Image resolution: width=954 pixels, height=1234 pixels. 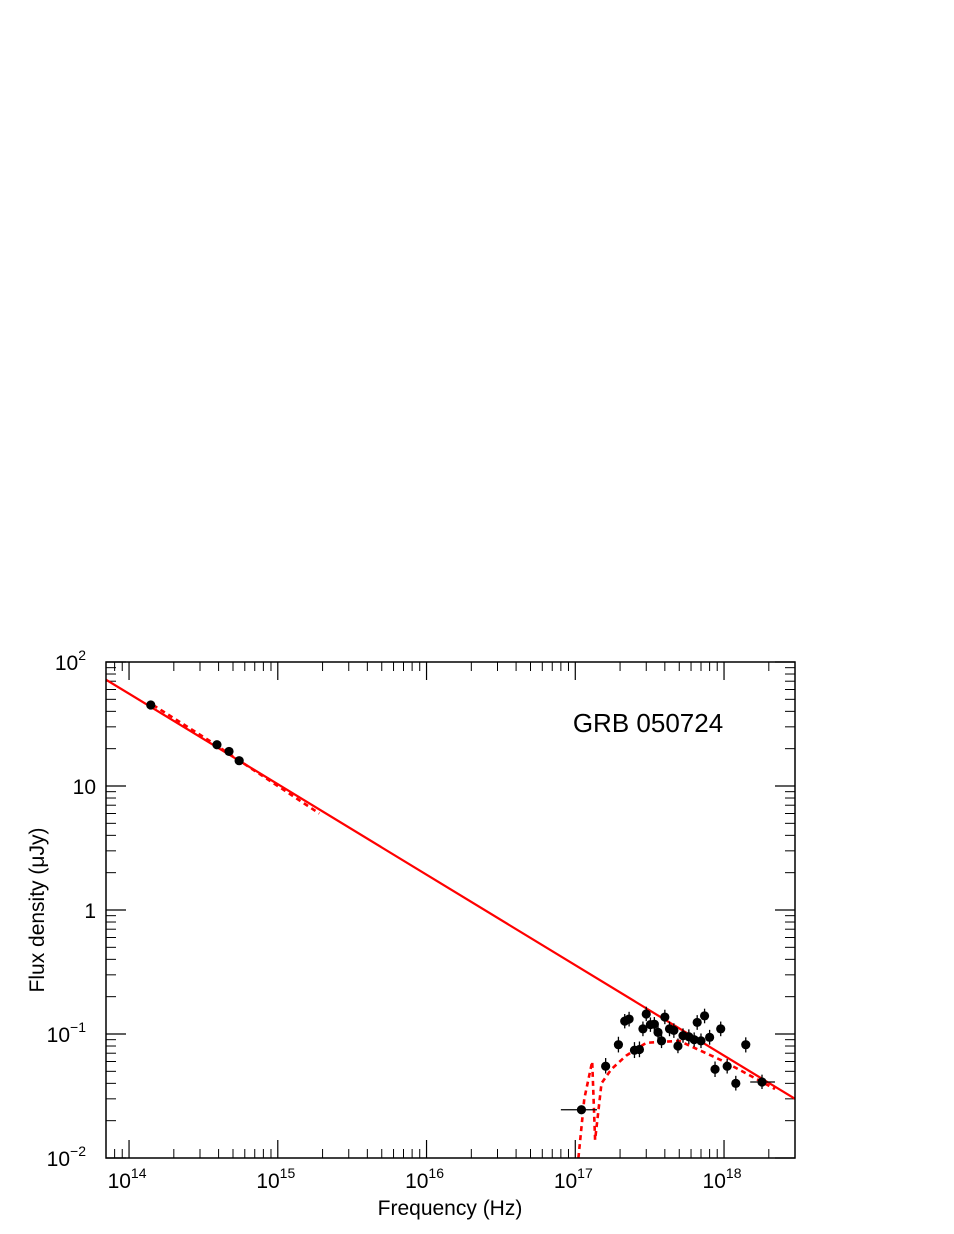 What do you see at coordinates (90, 911) in the screenshot?
I see `y-tick-label: 1` at bounding box center [90, 911].